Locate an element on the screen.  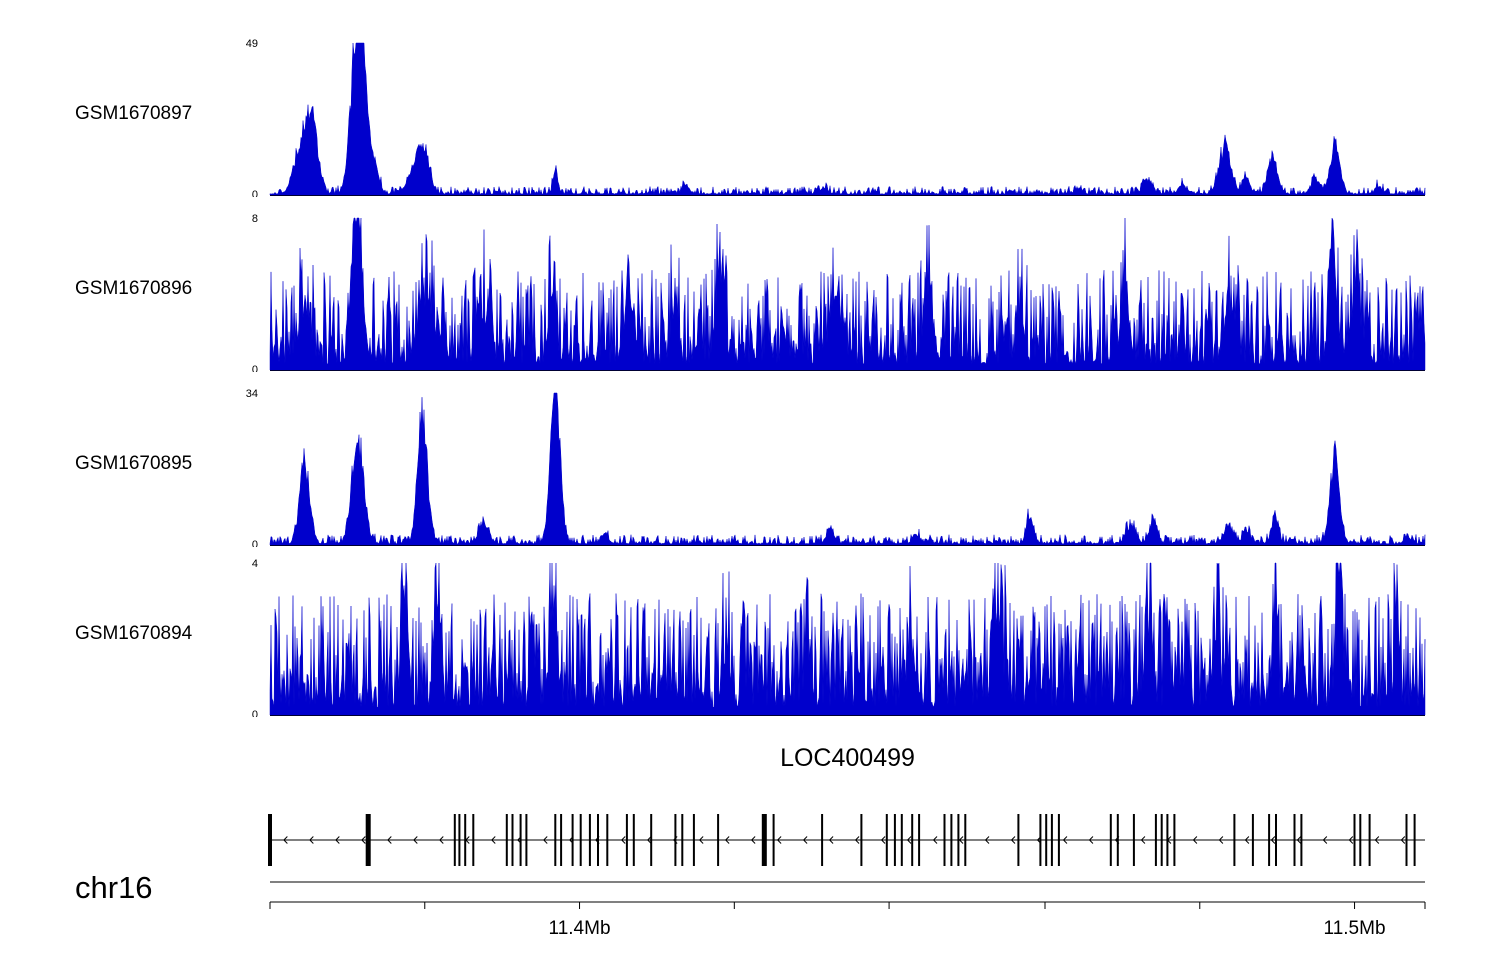
coverage-track-GSM1670894: 40 is located at coordinates (839, 637).